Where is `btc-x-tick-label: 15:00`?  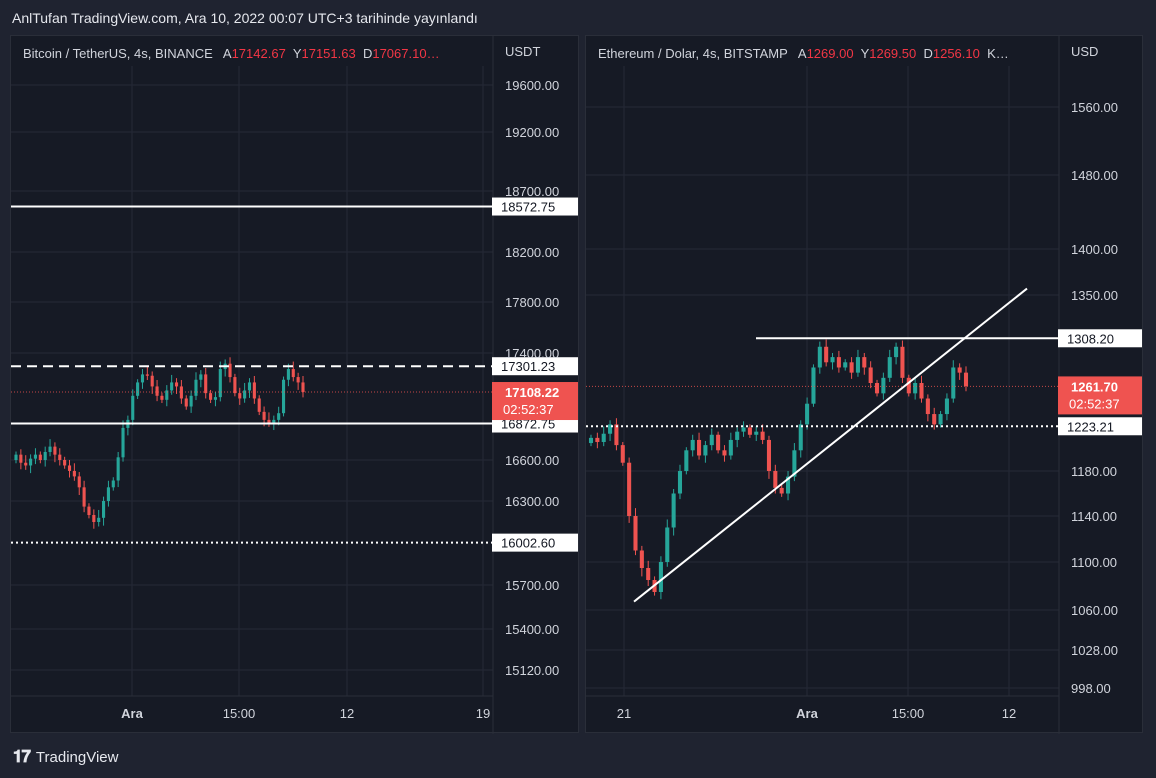 btc-x-tick-label: 15:00 is located at coordinates (239, 713).